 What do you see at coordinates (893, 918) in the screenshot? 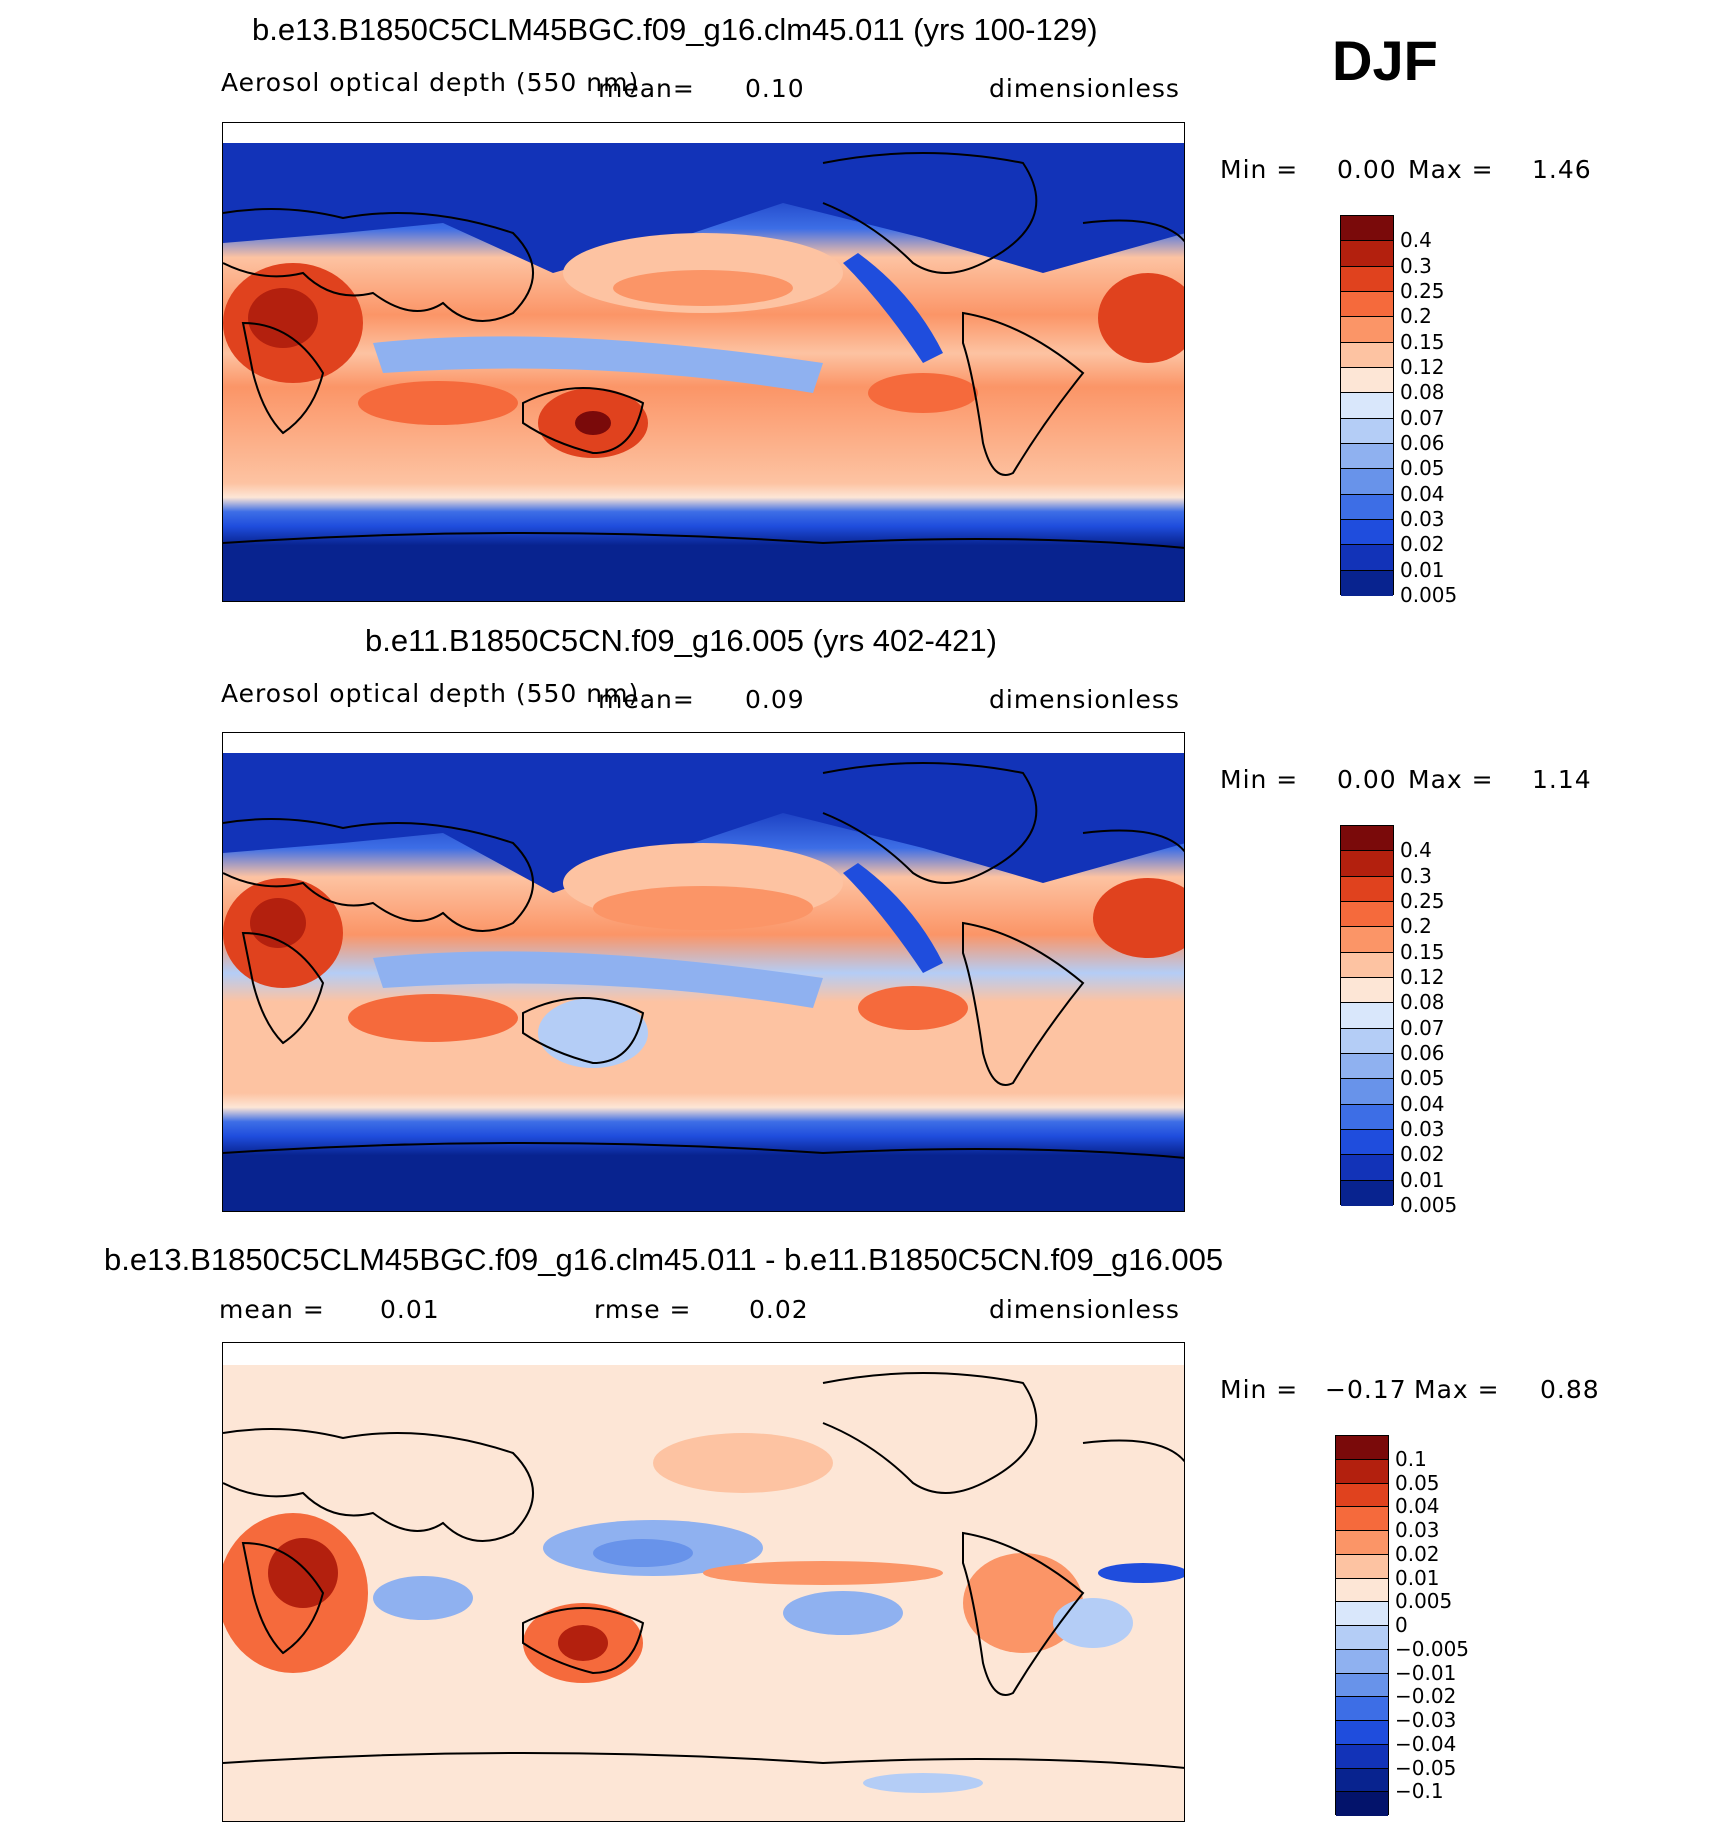
I see `panel-2-na-coast-low` at bounding box center [893, 918].